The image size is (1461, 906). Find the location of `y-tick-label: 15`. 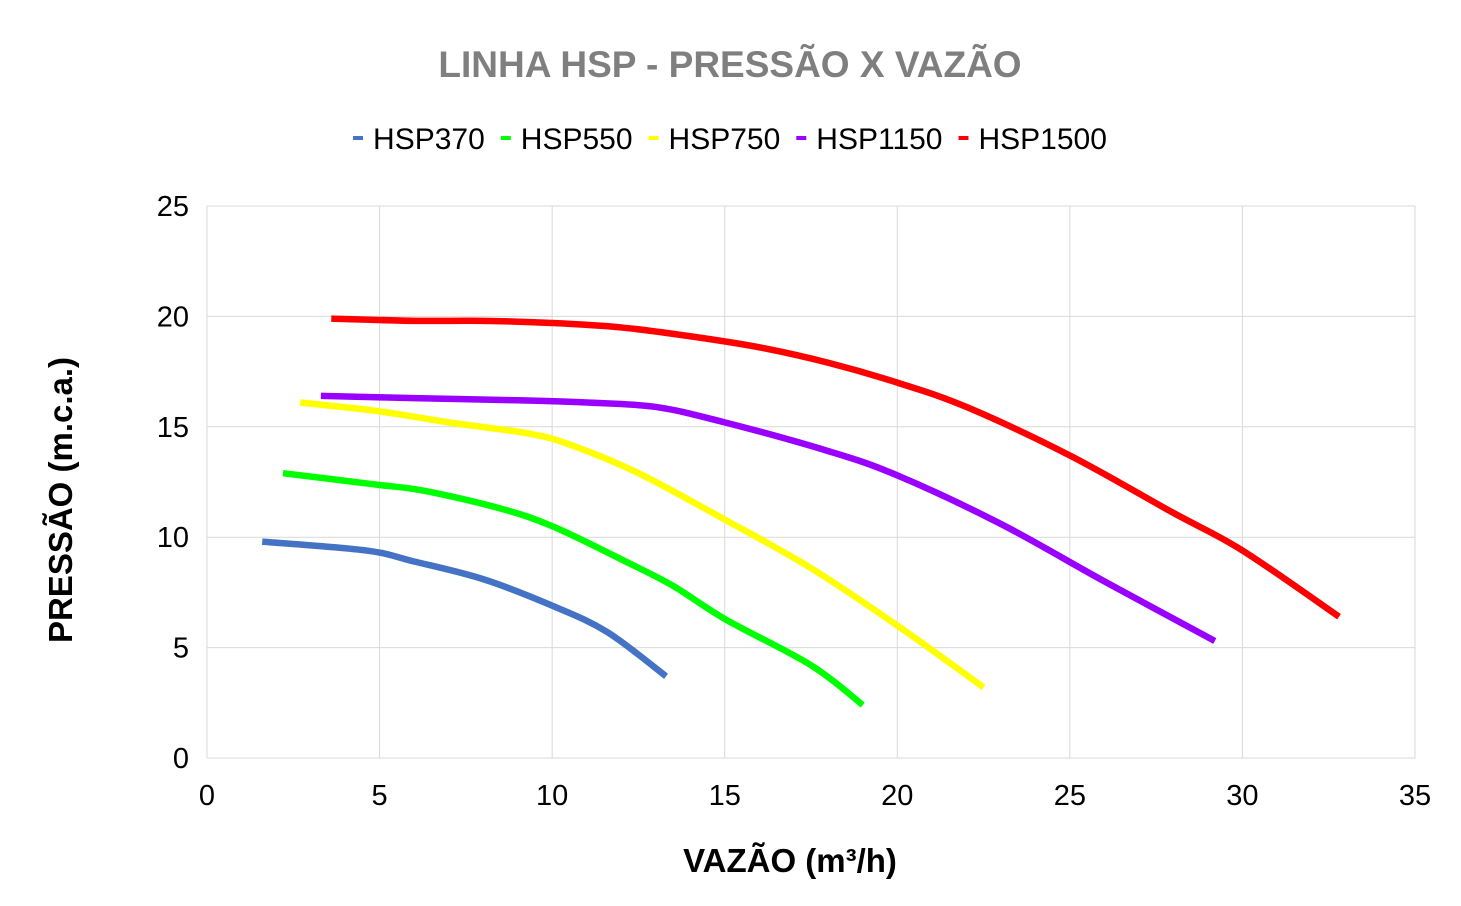

y-tick-label: 15 is located at coordinates (173, 428).